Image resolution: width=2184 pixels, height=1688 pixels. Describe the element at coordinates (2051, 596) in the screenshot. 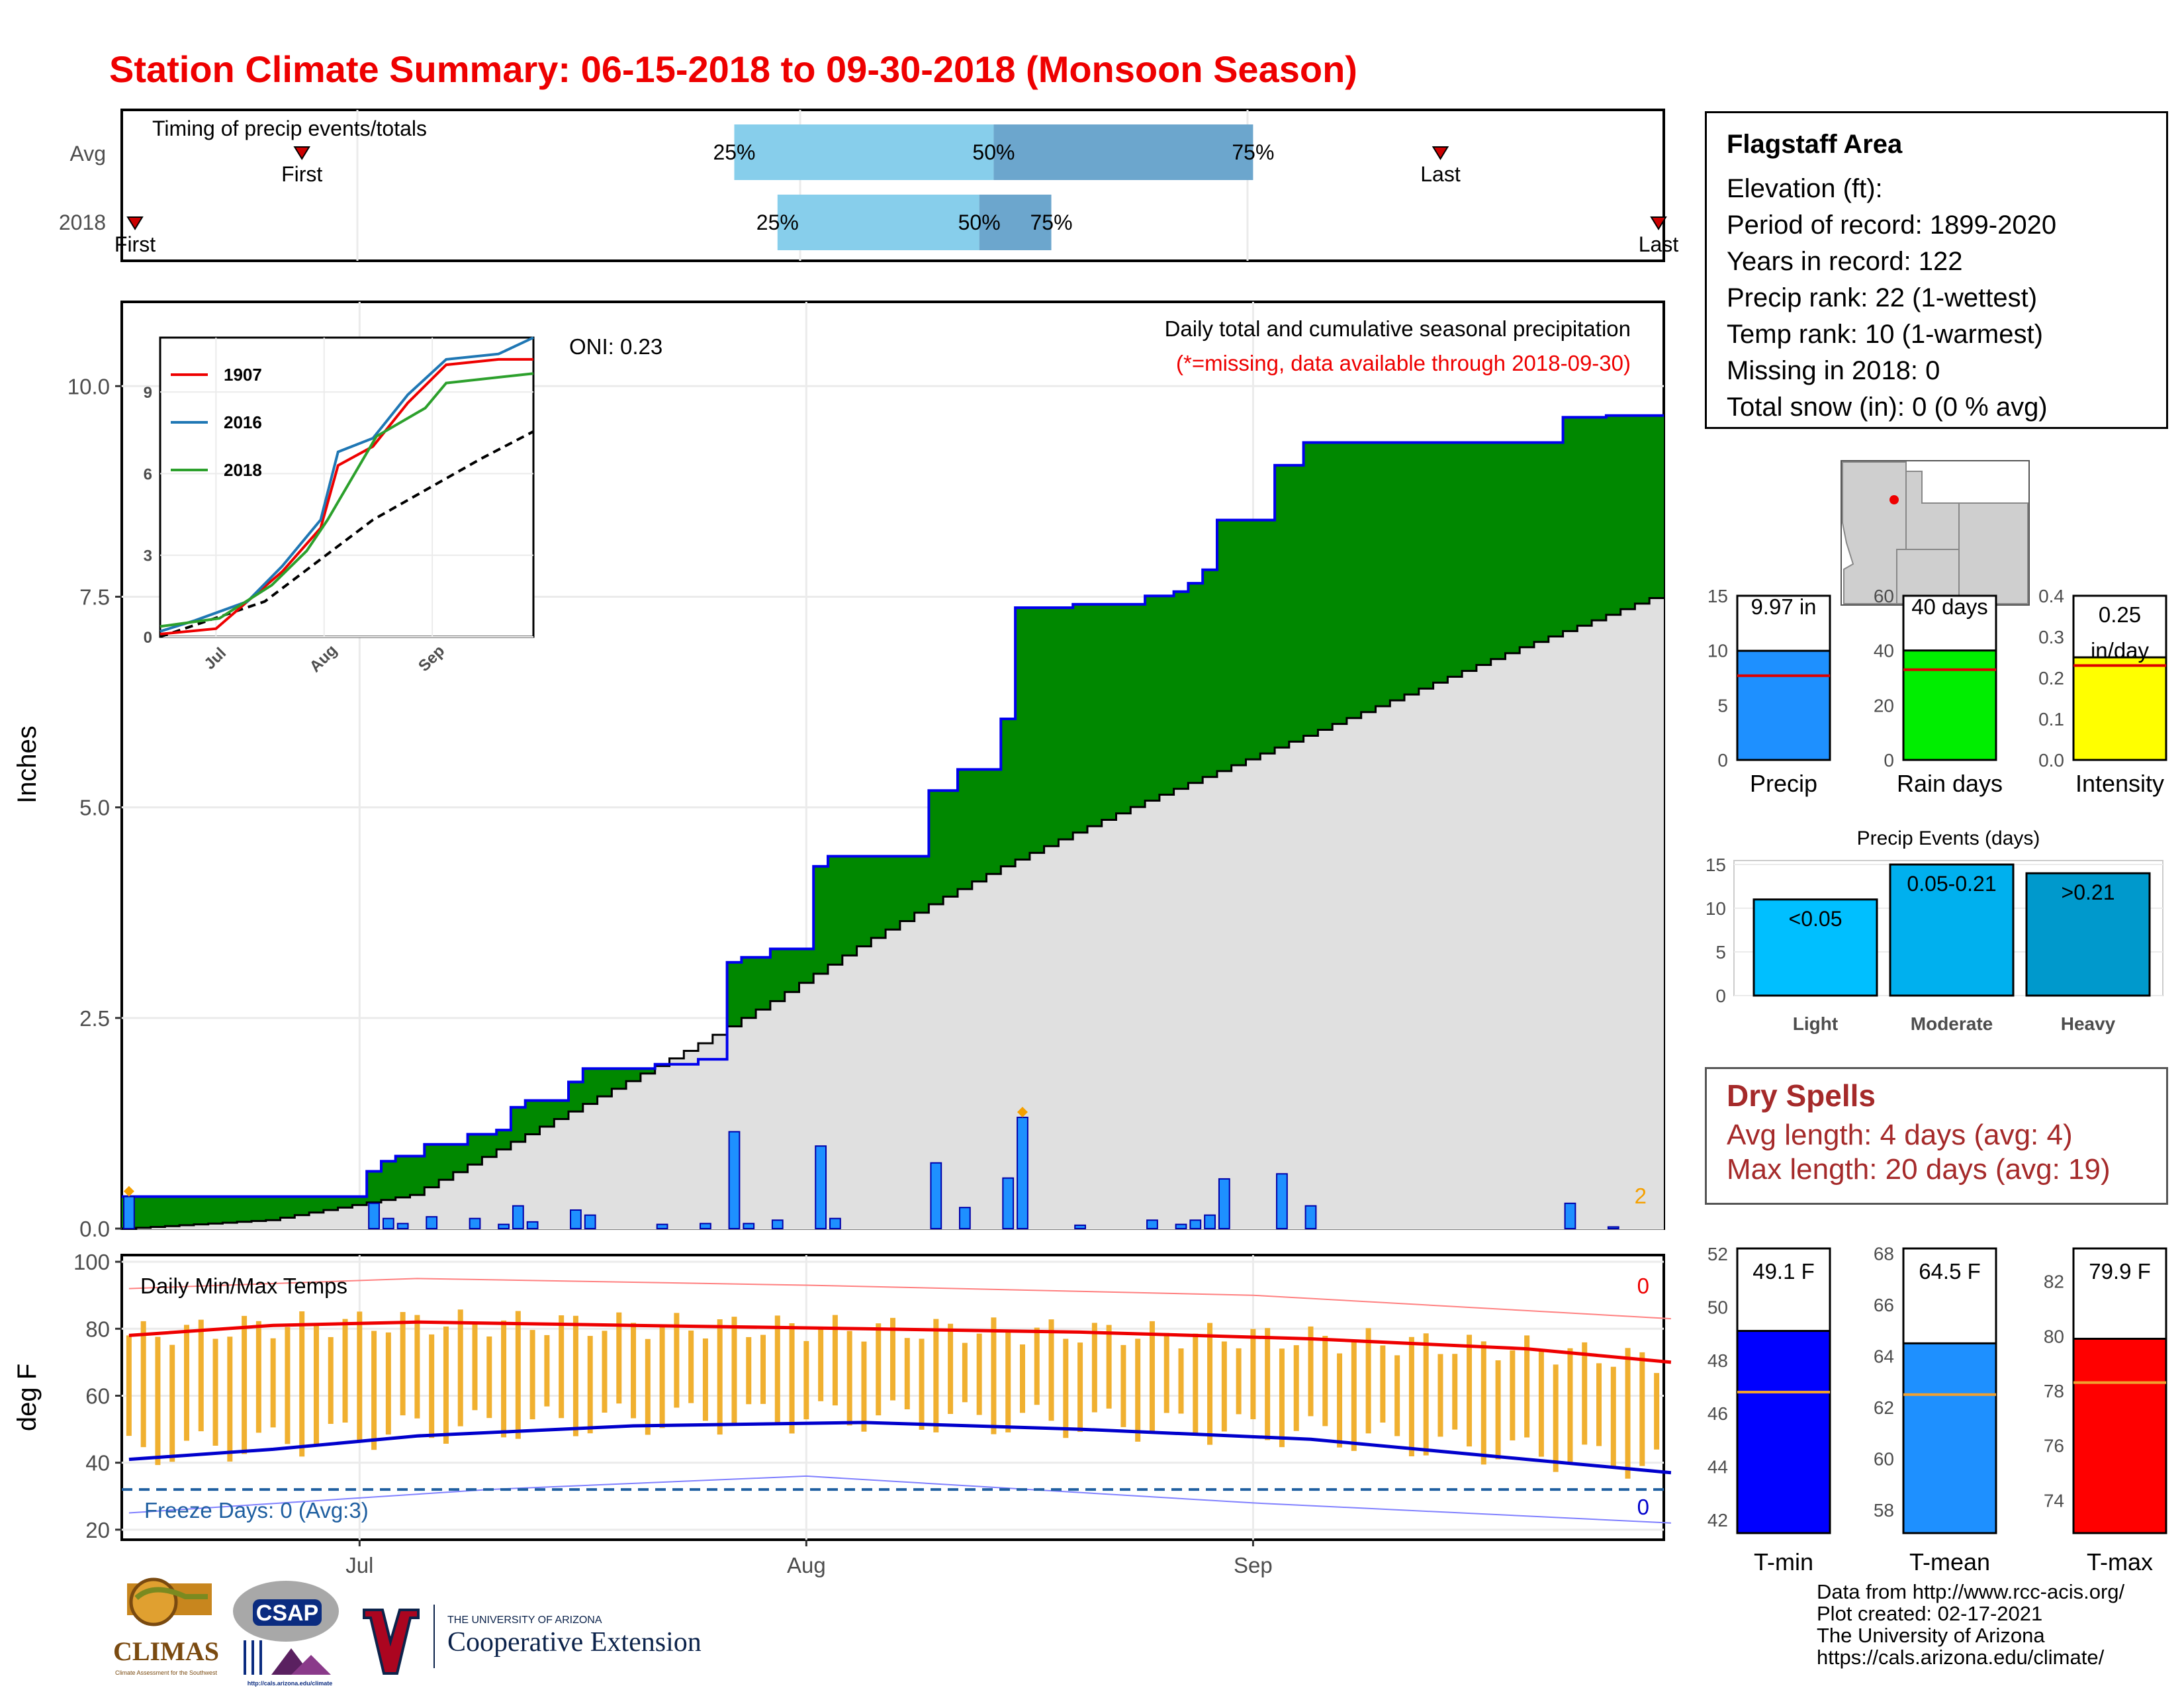

I see `mini-ytick-label: 0.4` at that location.